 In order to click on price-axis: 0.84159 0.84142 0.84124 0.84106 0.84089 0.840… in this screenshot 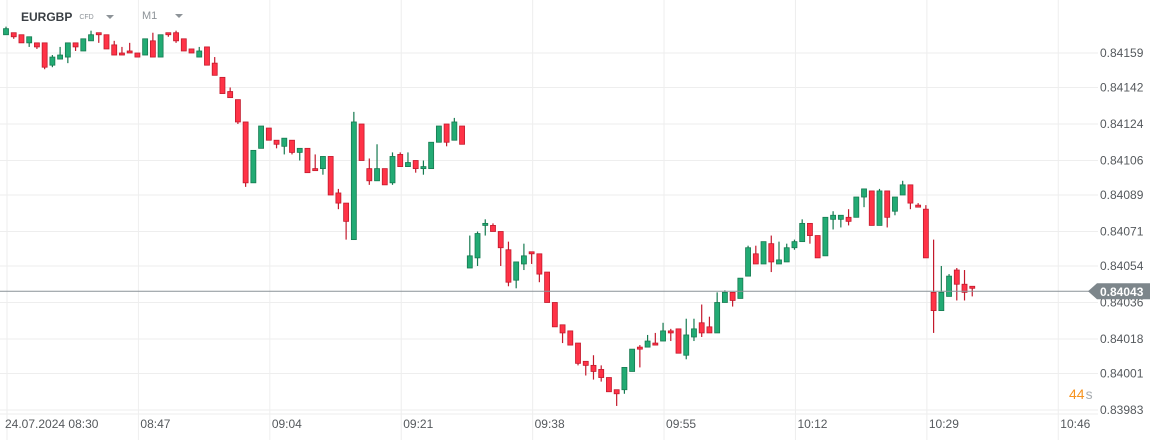, I will do `click(1122, 231)`.